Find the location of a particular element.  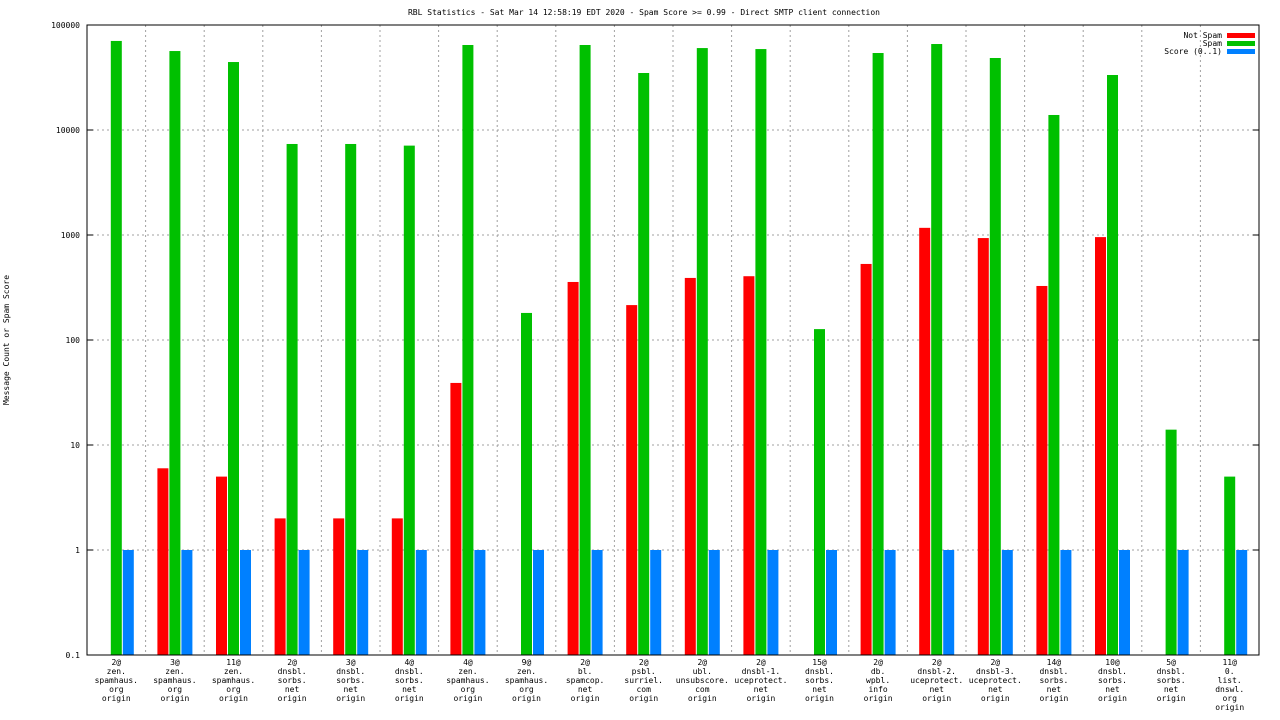

bar-score--5 is located at coordinates (421, 602).